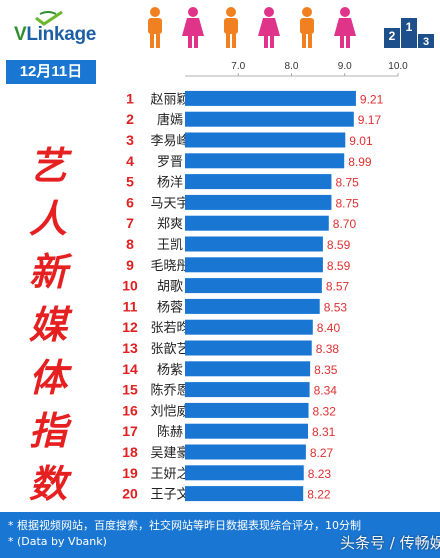  Describe the element at coordinates (170, 162) in the screenshot. I see `artist-name: 罗晋` at that location.